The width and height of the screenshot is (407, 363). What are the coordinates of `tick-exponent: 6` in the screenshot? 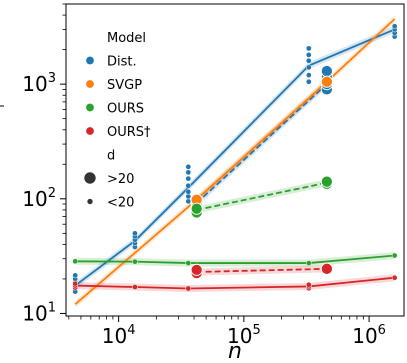 It's located at (382, 330).